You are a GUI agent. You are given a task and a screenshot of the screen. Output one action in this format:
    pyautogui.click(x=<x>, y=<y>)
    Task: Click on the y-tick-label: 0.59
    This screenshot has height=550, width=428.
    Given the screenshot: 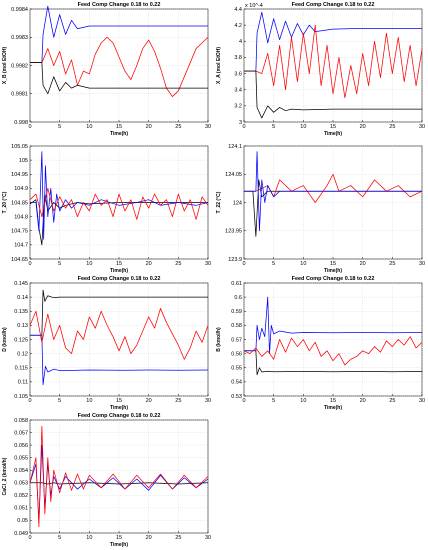 What is the action you would take?
    pyautogui.click(x=236, y=312)
    